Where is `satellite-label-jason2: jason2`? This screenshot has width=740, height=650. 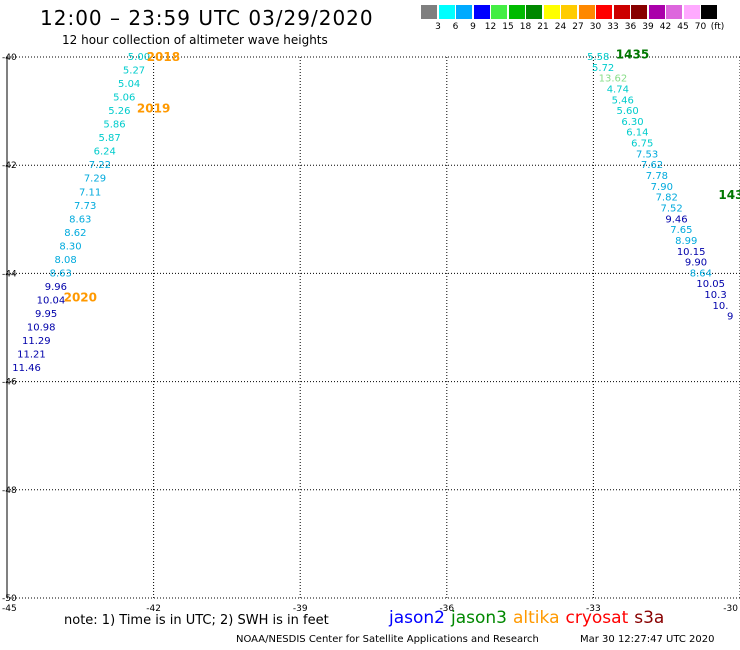
satellite-label-jason2: jason2 is located at coordinates (417, 618).